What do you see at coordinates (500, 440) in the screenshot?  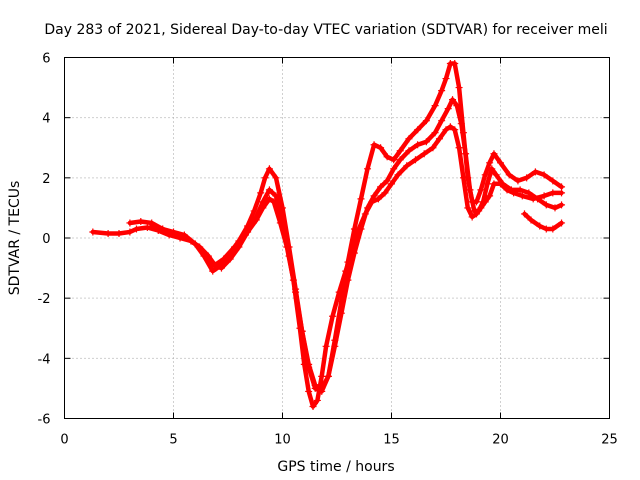 I see `x-tick-label: 20` at bounding box center [500, 440].